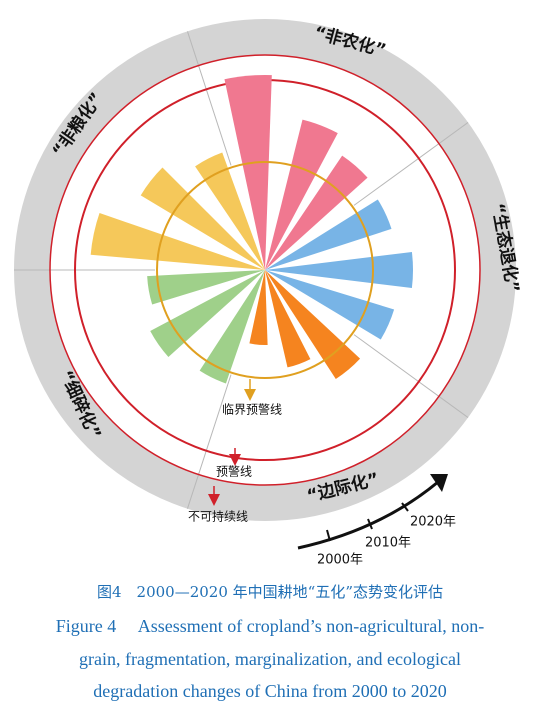  Describe the element at coordinates (252, 409) in the screenshot. I see `line-label: 临界预警线` at that location.